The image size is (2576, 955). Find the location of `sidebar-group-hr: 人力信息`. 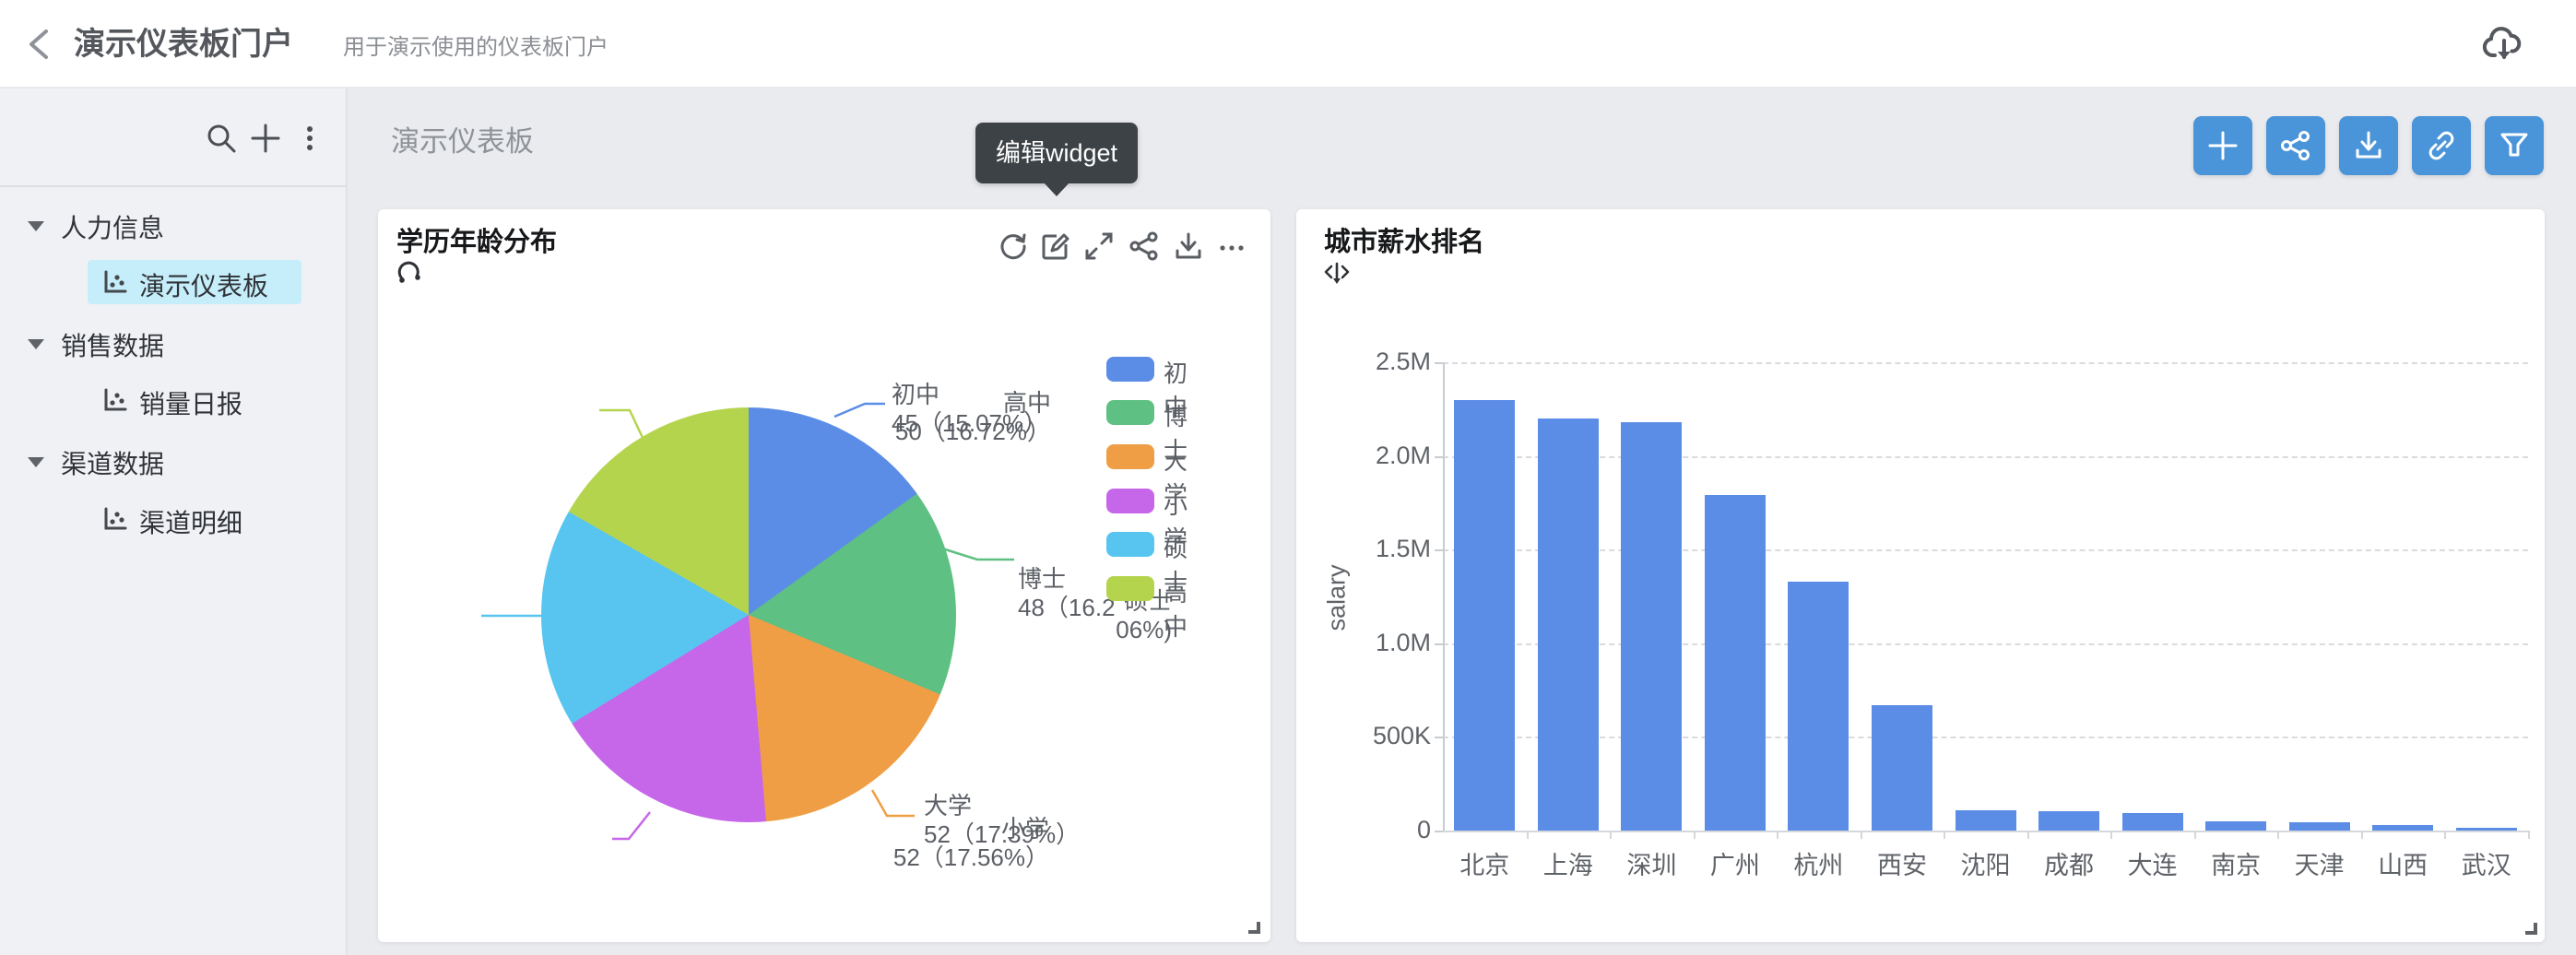

sidebar-group-hr: 人力信息 is located at coordinates (173, 226).